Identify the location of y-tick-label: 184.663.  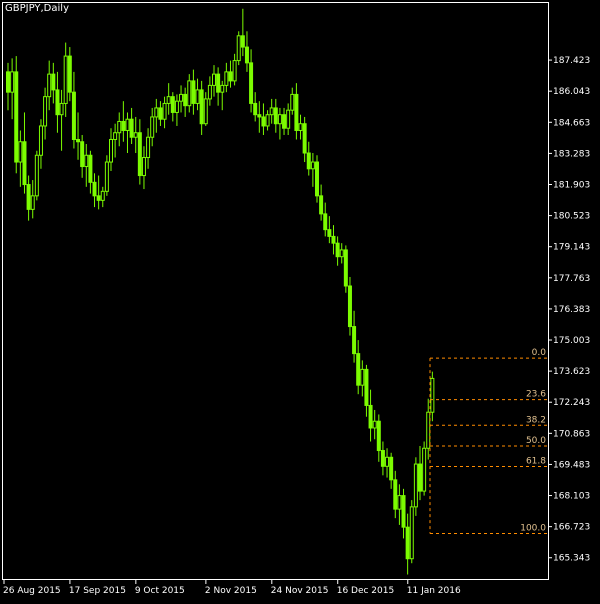
(571, 123).